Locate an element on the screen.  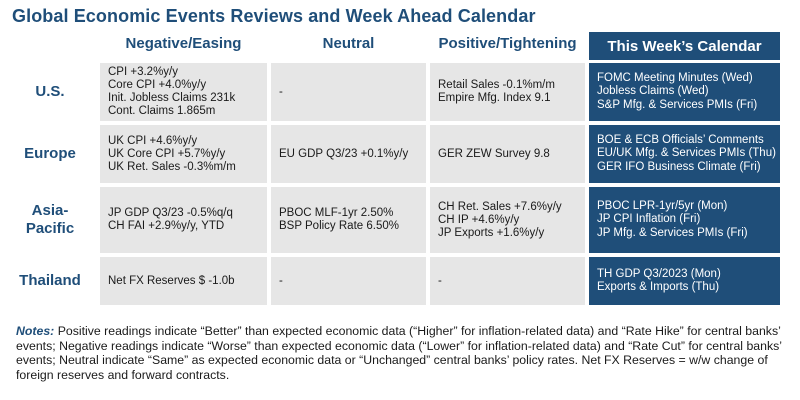
us-negative-line: CPI +3.2%y/y is located at coordinates (143, 72).